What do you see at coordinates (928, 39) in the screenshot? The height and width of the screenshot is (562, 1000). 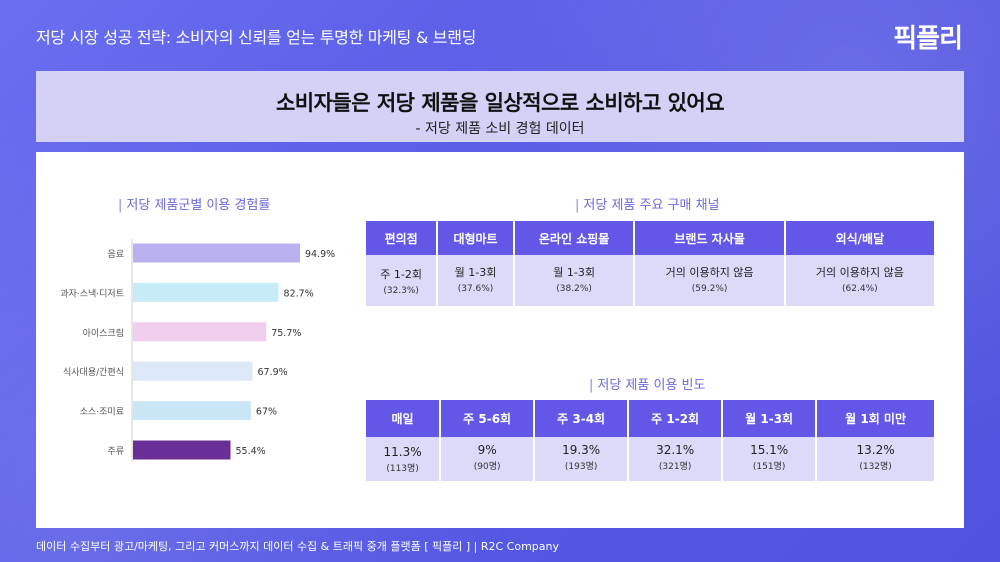 I see `brand-logo: 픽플리` at bounding box center [928, 39].